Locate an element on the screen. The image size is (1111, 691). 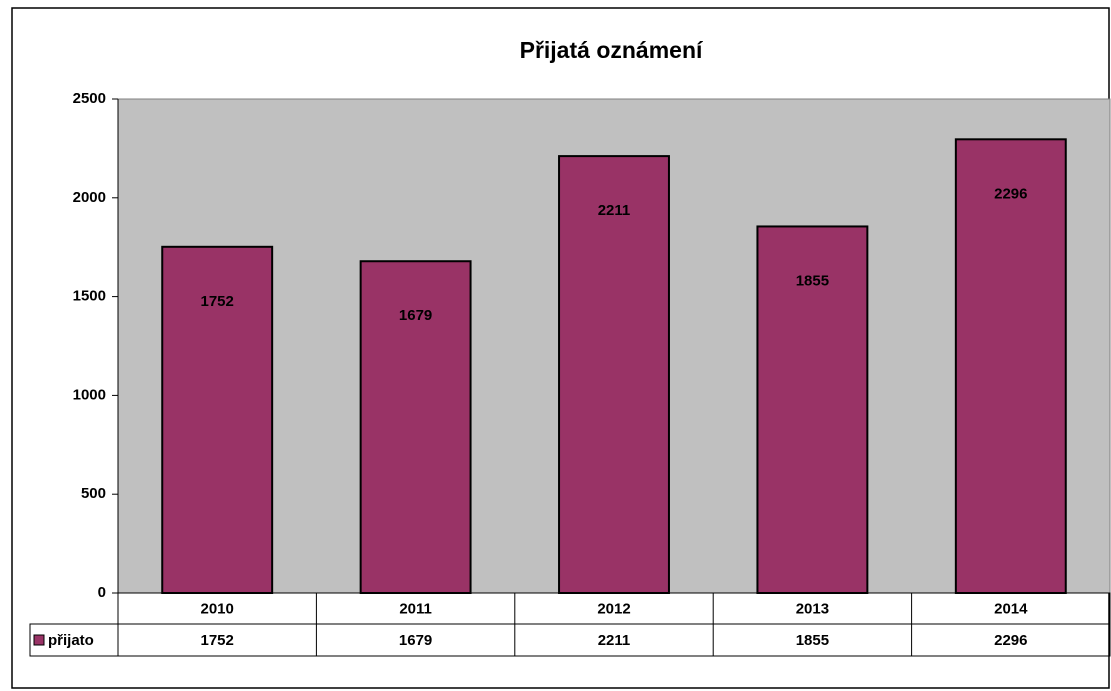
data-label: 1855 is located at coordinates (812, 280).